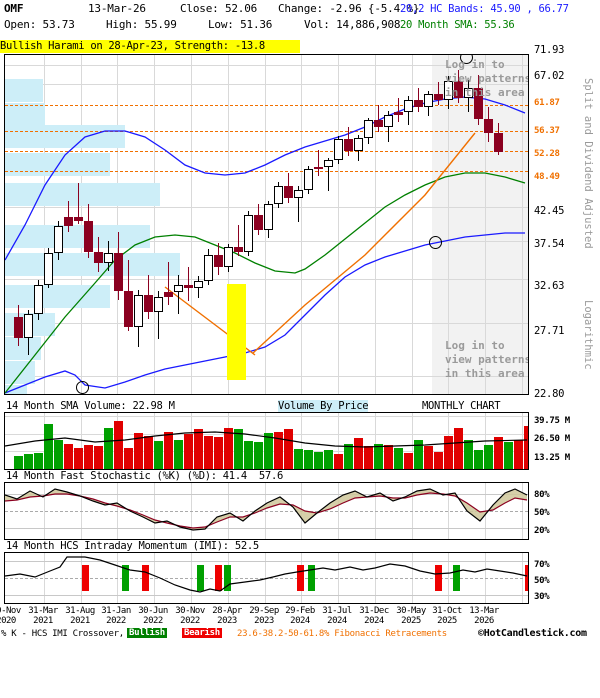  What do you see at coordinates (266, 578) in the screenshot?
I see `imi-panel` at bounding box center [266, 578].